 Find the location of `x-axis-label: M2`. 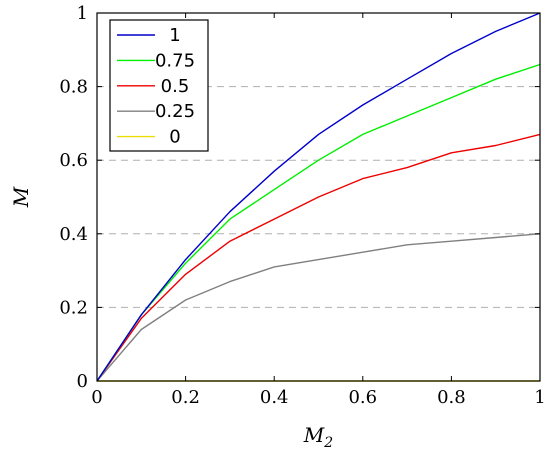

x-axis-label: M2 is located at coordinates (318, 436).